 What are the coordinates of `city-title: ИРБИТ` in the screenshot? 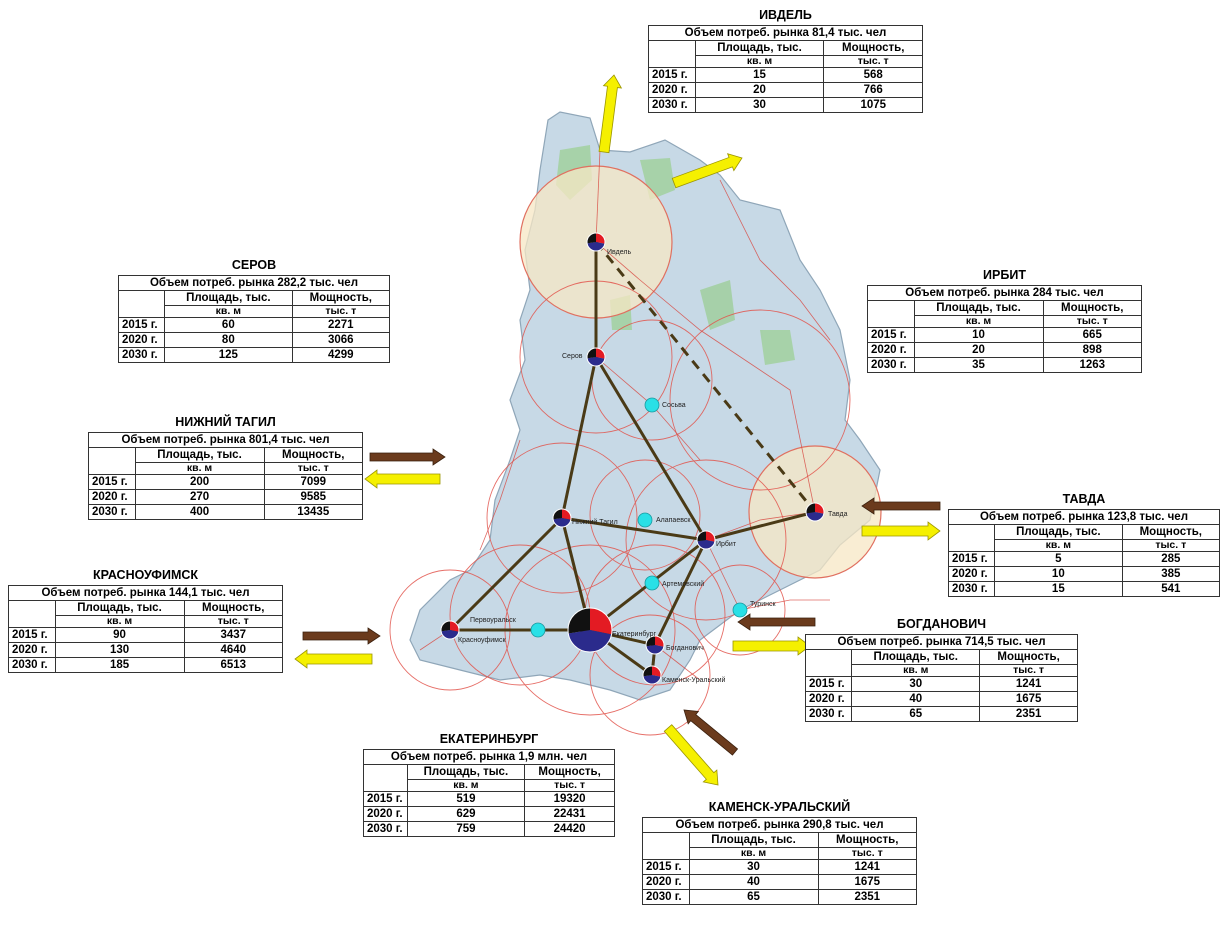 It's located at (1004, 275).